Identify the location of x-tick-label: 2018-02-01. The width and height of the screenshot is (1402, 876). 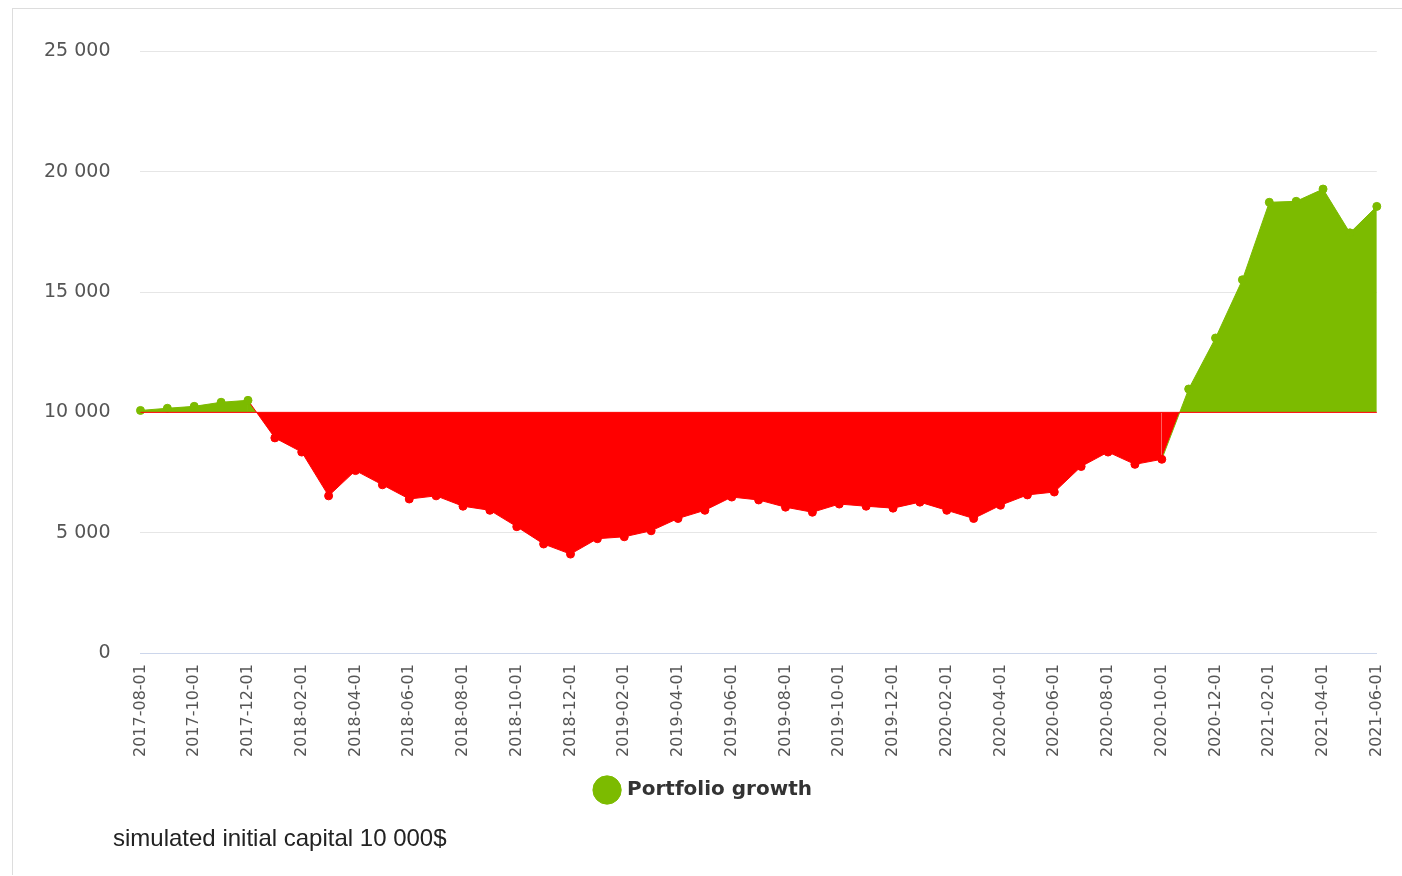
(300, 710).